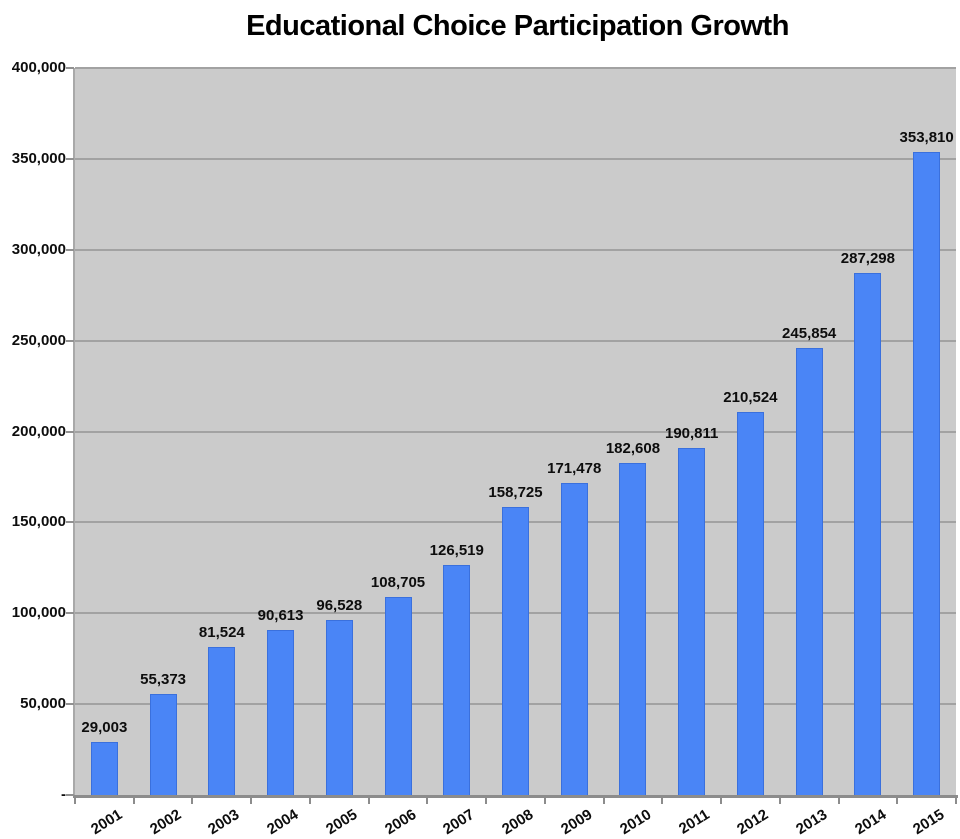  I want to click on x-axis-label: 2007, so click(459, 822).